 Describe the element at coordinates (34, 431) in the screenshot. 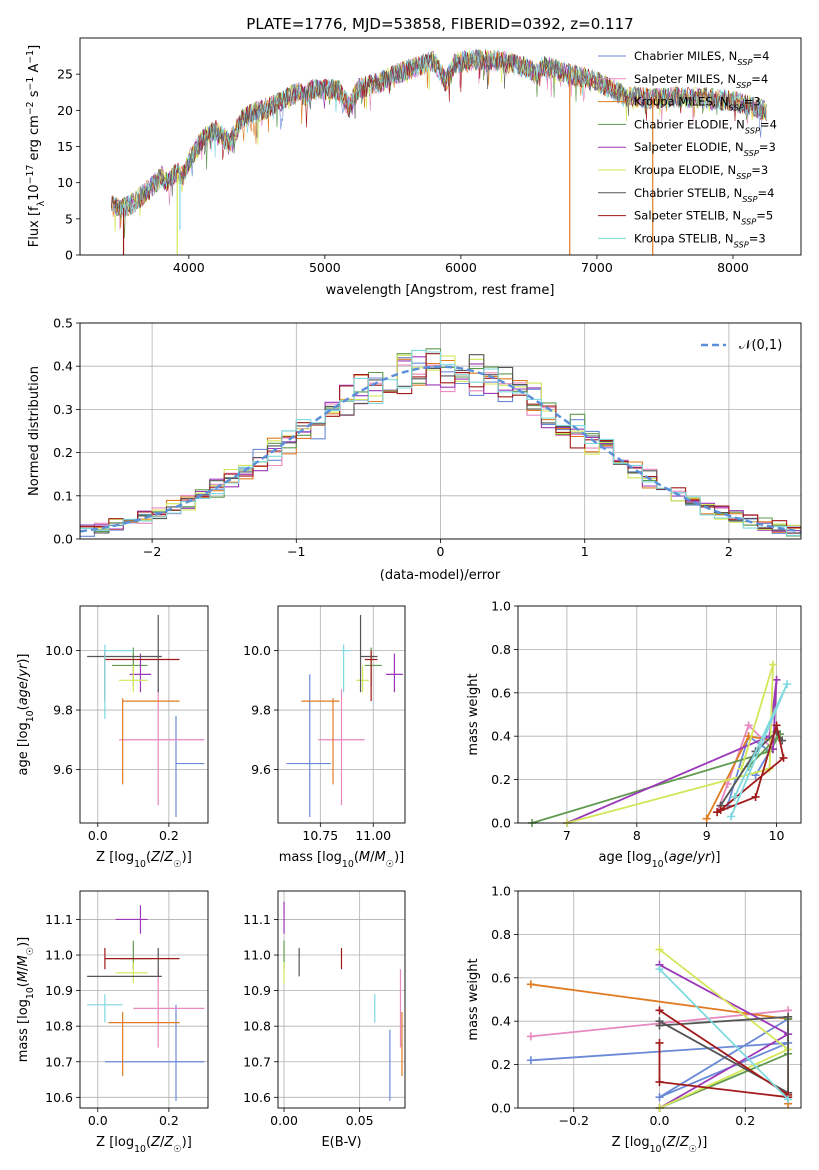

I see `y-axis-label: Normed distribution` at that location.